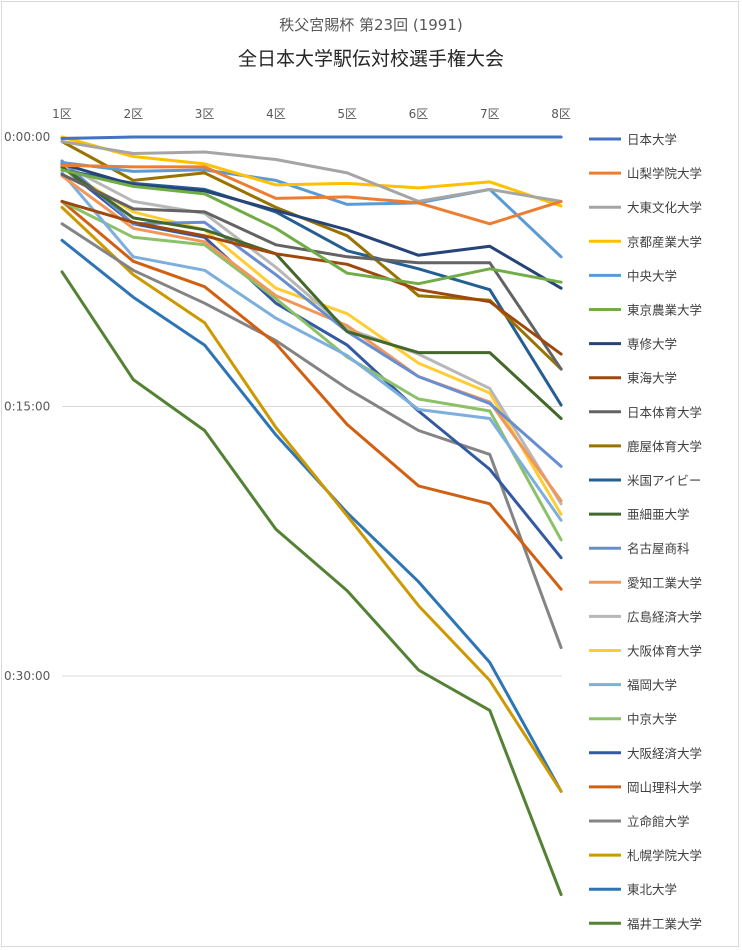 Image resolution: width=742 pixels, height=950 pixels. Describe the element at coordinates (658, 548) in the screenshot. I see `legend-label: 名古屋商科` at that location.